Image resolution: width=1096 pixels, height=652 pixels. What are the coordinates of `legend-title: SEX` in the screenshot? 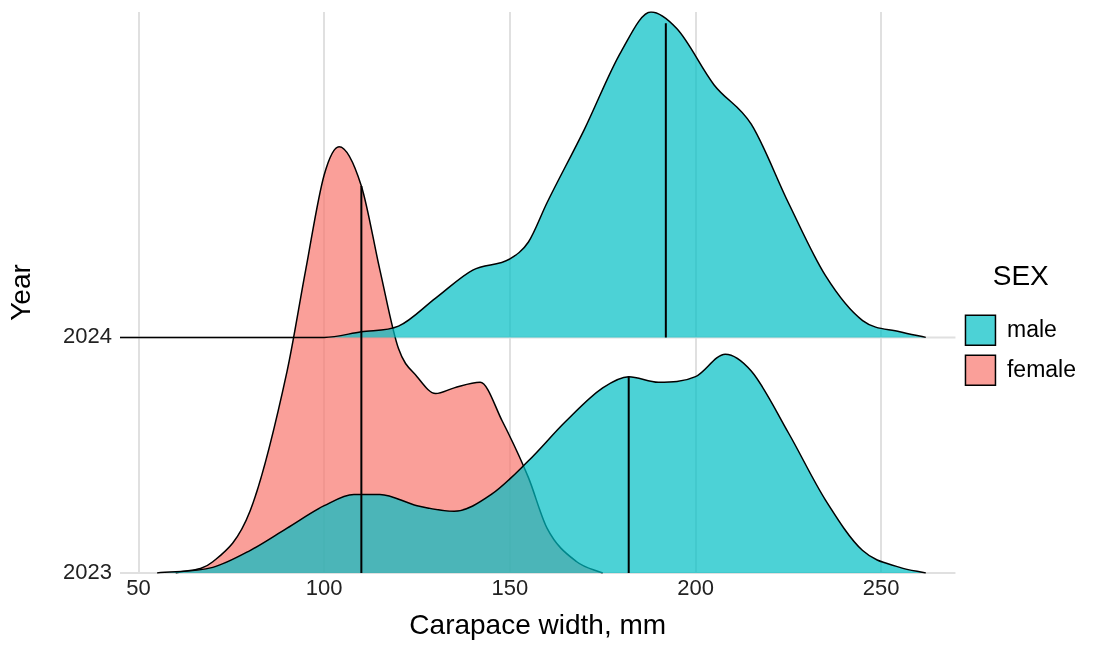 It's located at (1021, 276).